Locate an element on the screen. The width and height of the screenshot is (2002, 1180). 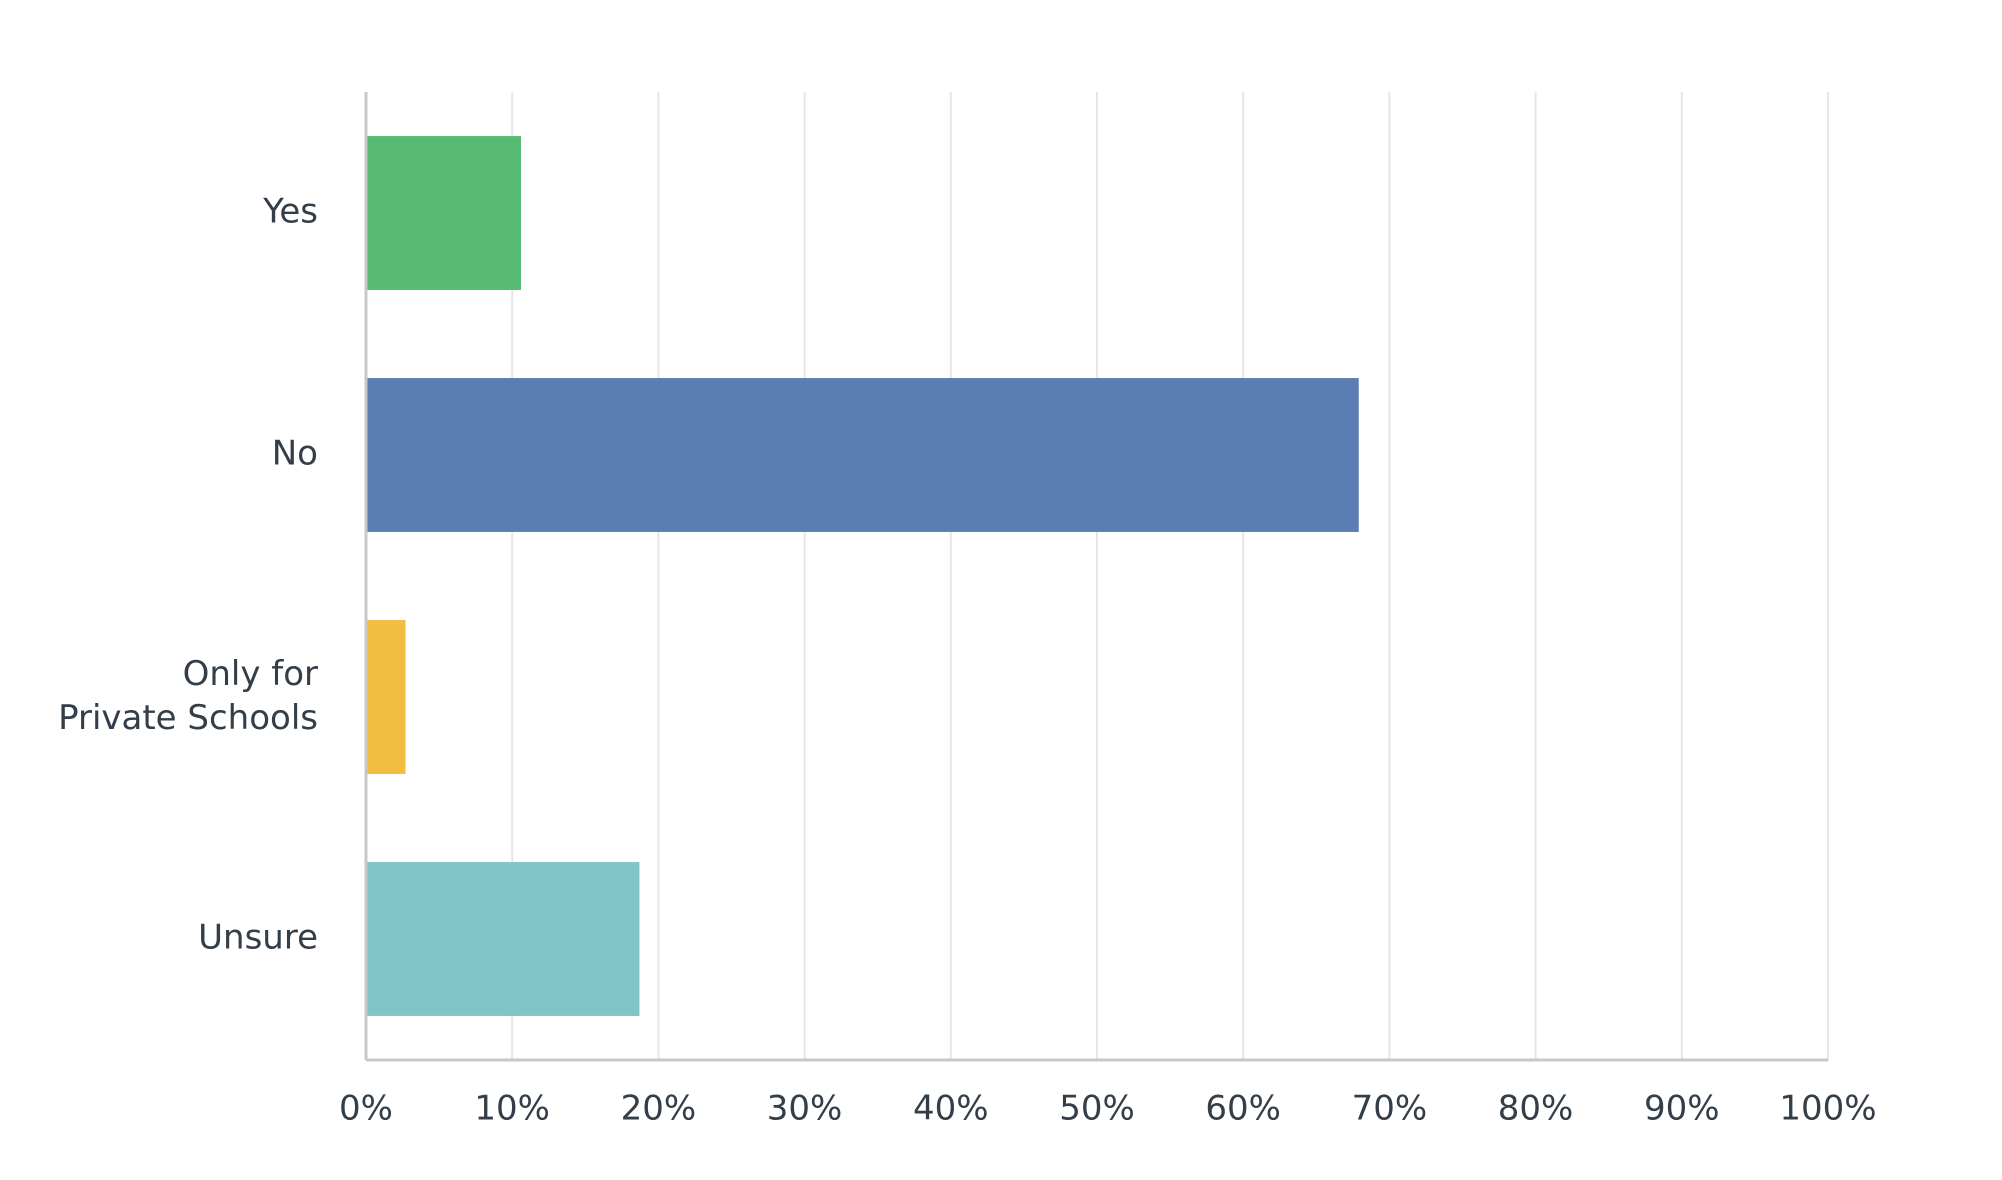
x-tick-label: 70% is located at coordinates (1390, 1109).